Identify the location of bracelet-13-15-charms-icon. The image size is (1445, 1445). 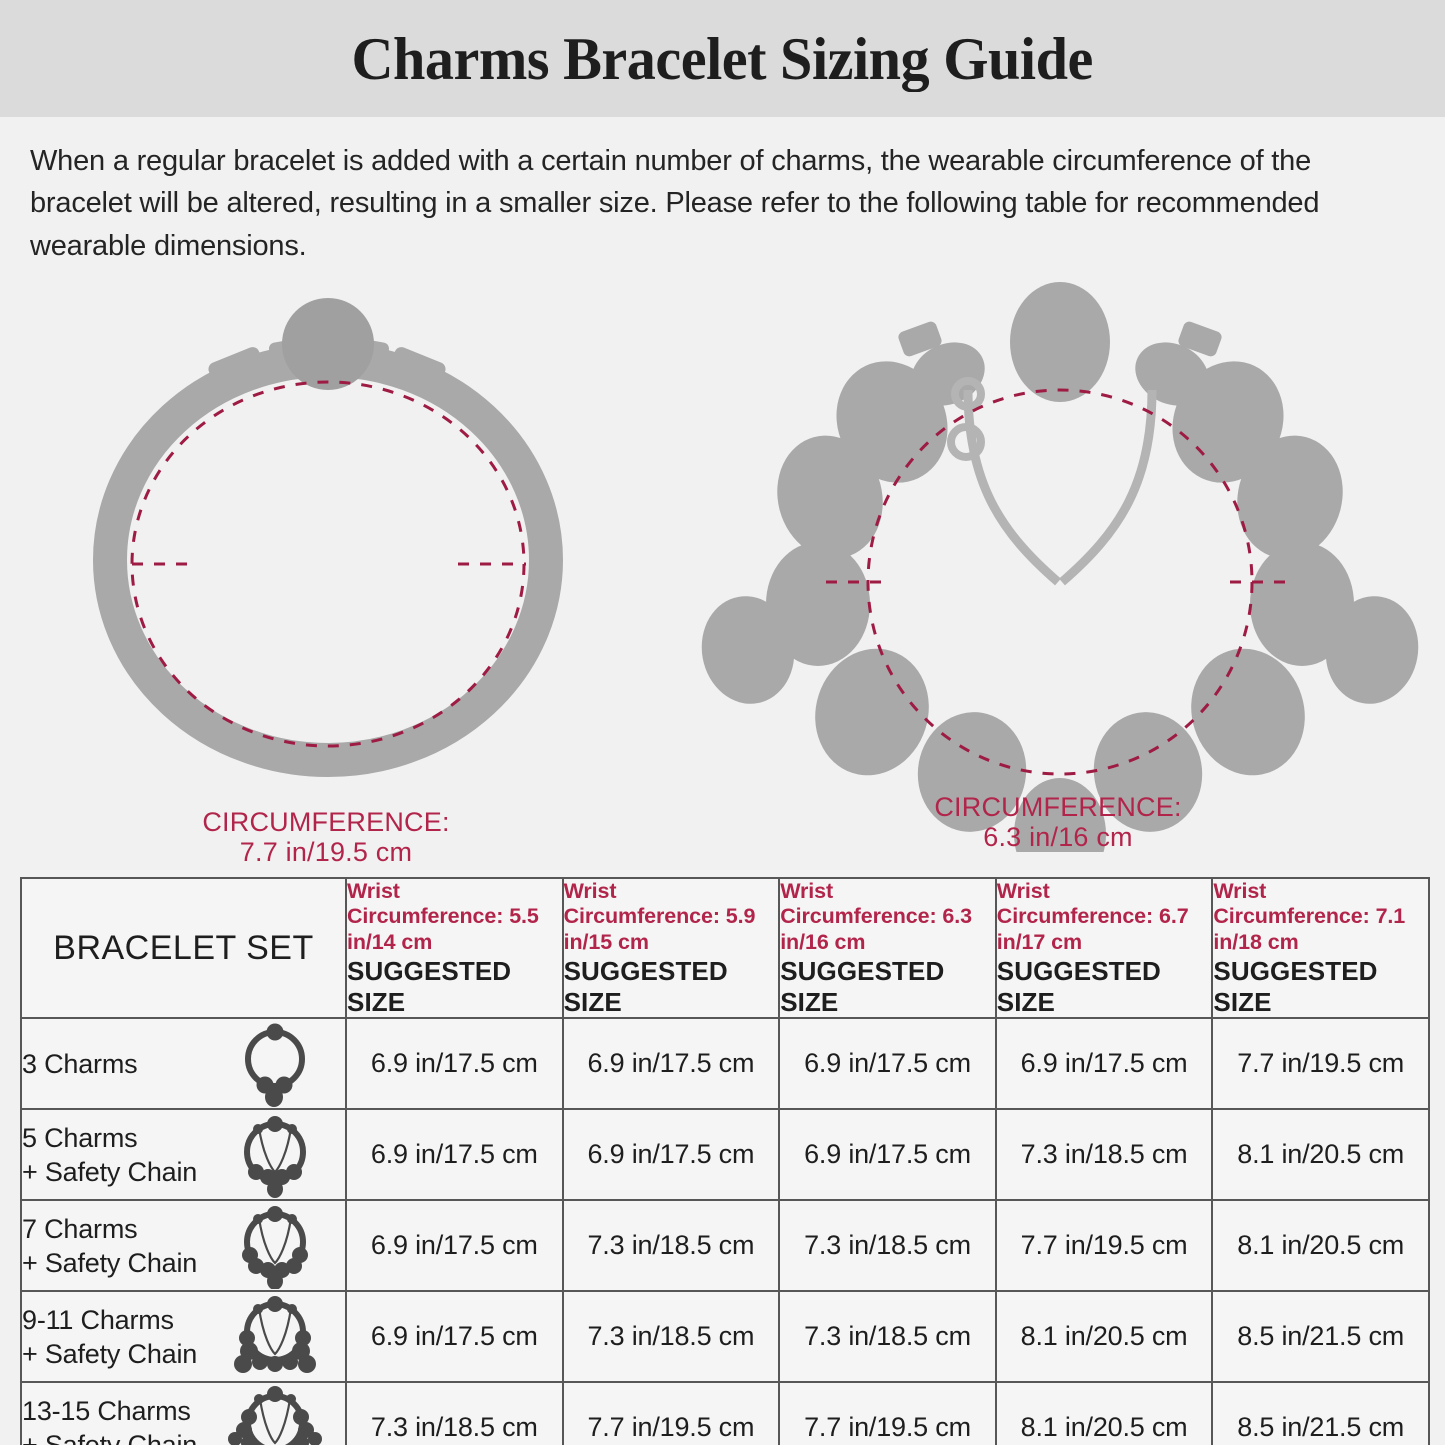
(275, 1415).